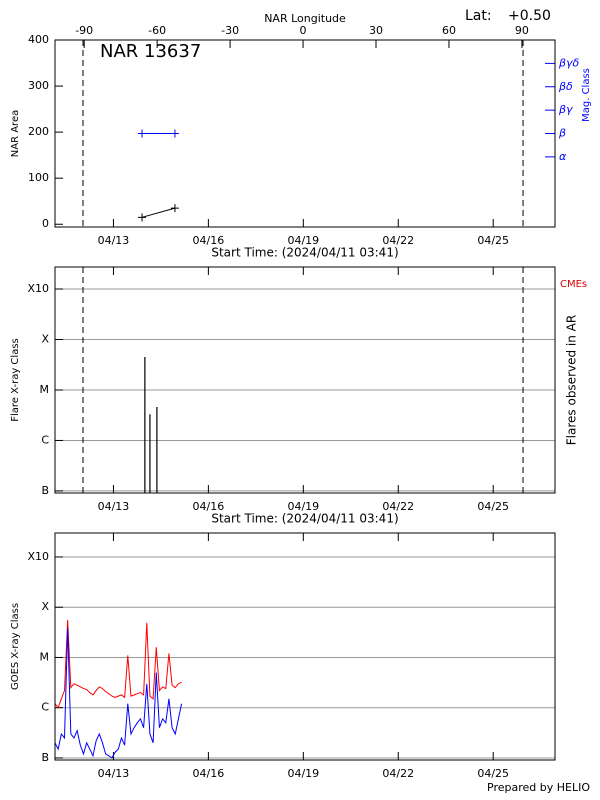  I want to click on y2-axis-label: Mag. Class, so click(586, 95).